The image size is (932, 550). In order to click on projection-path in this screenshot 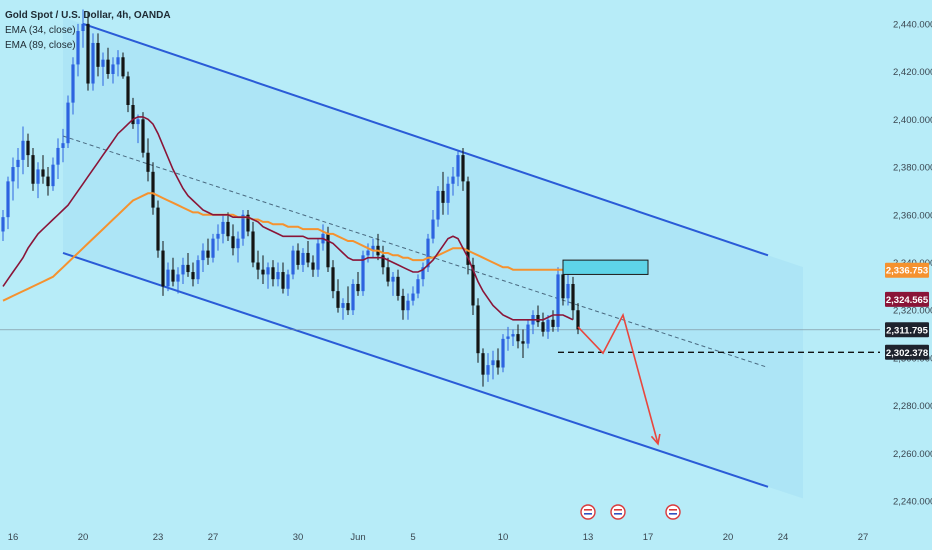, I will do `click(618, 378)`.